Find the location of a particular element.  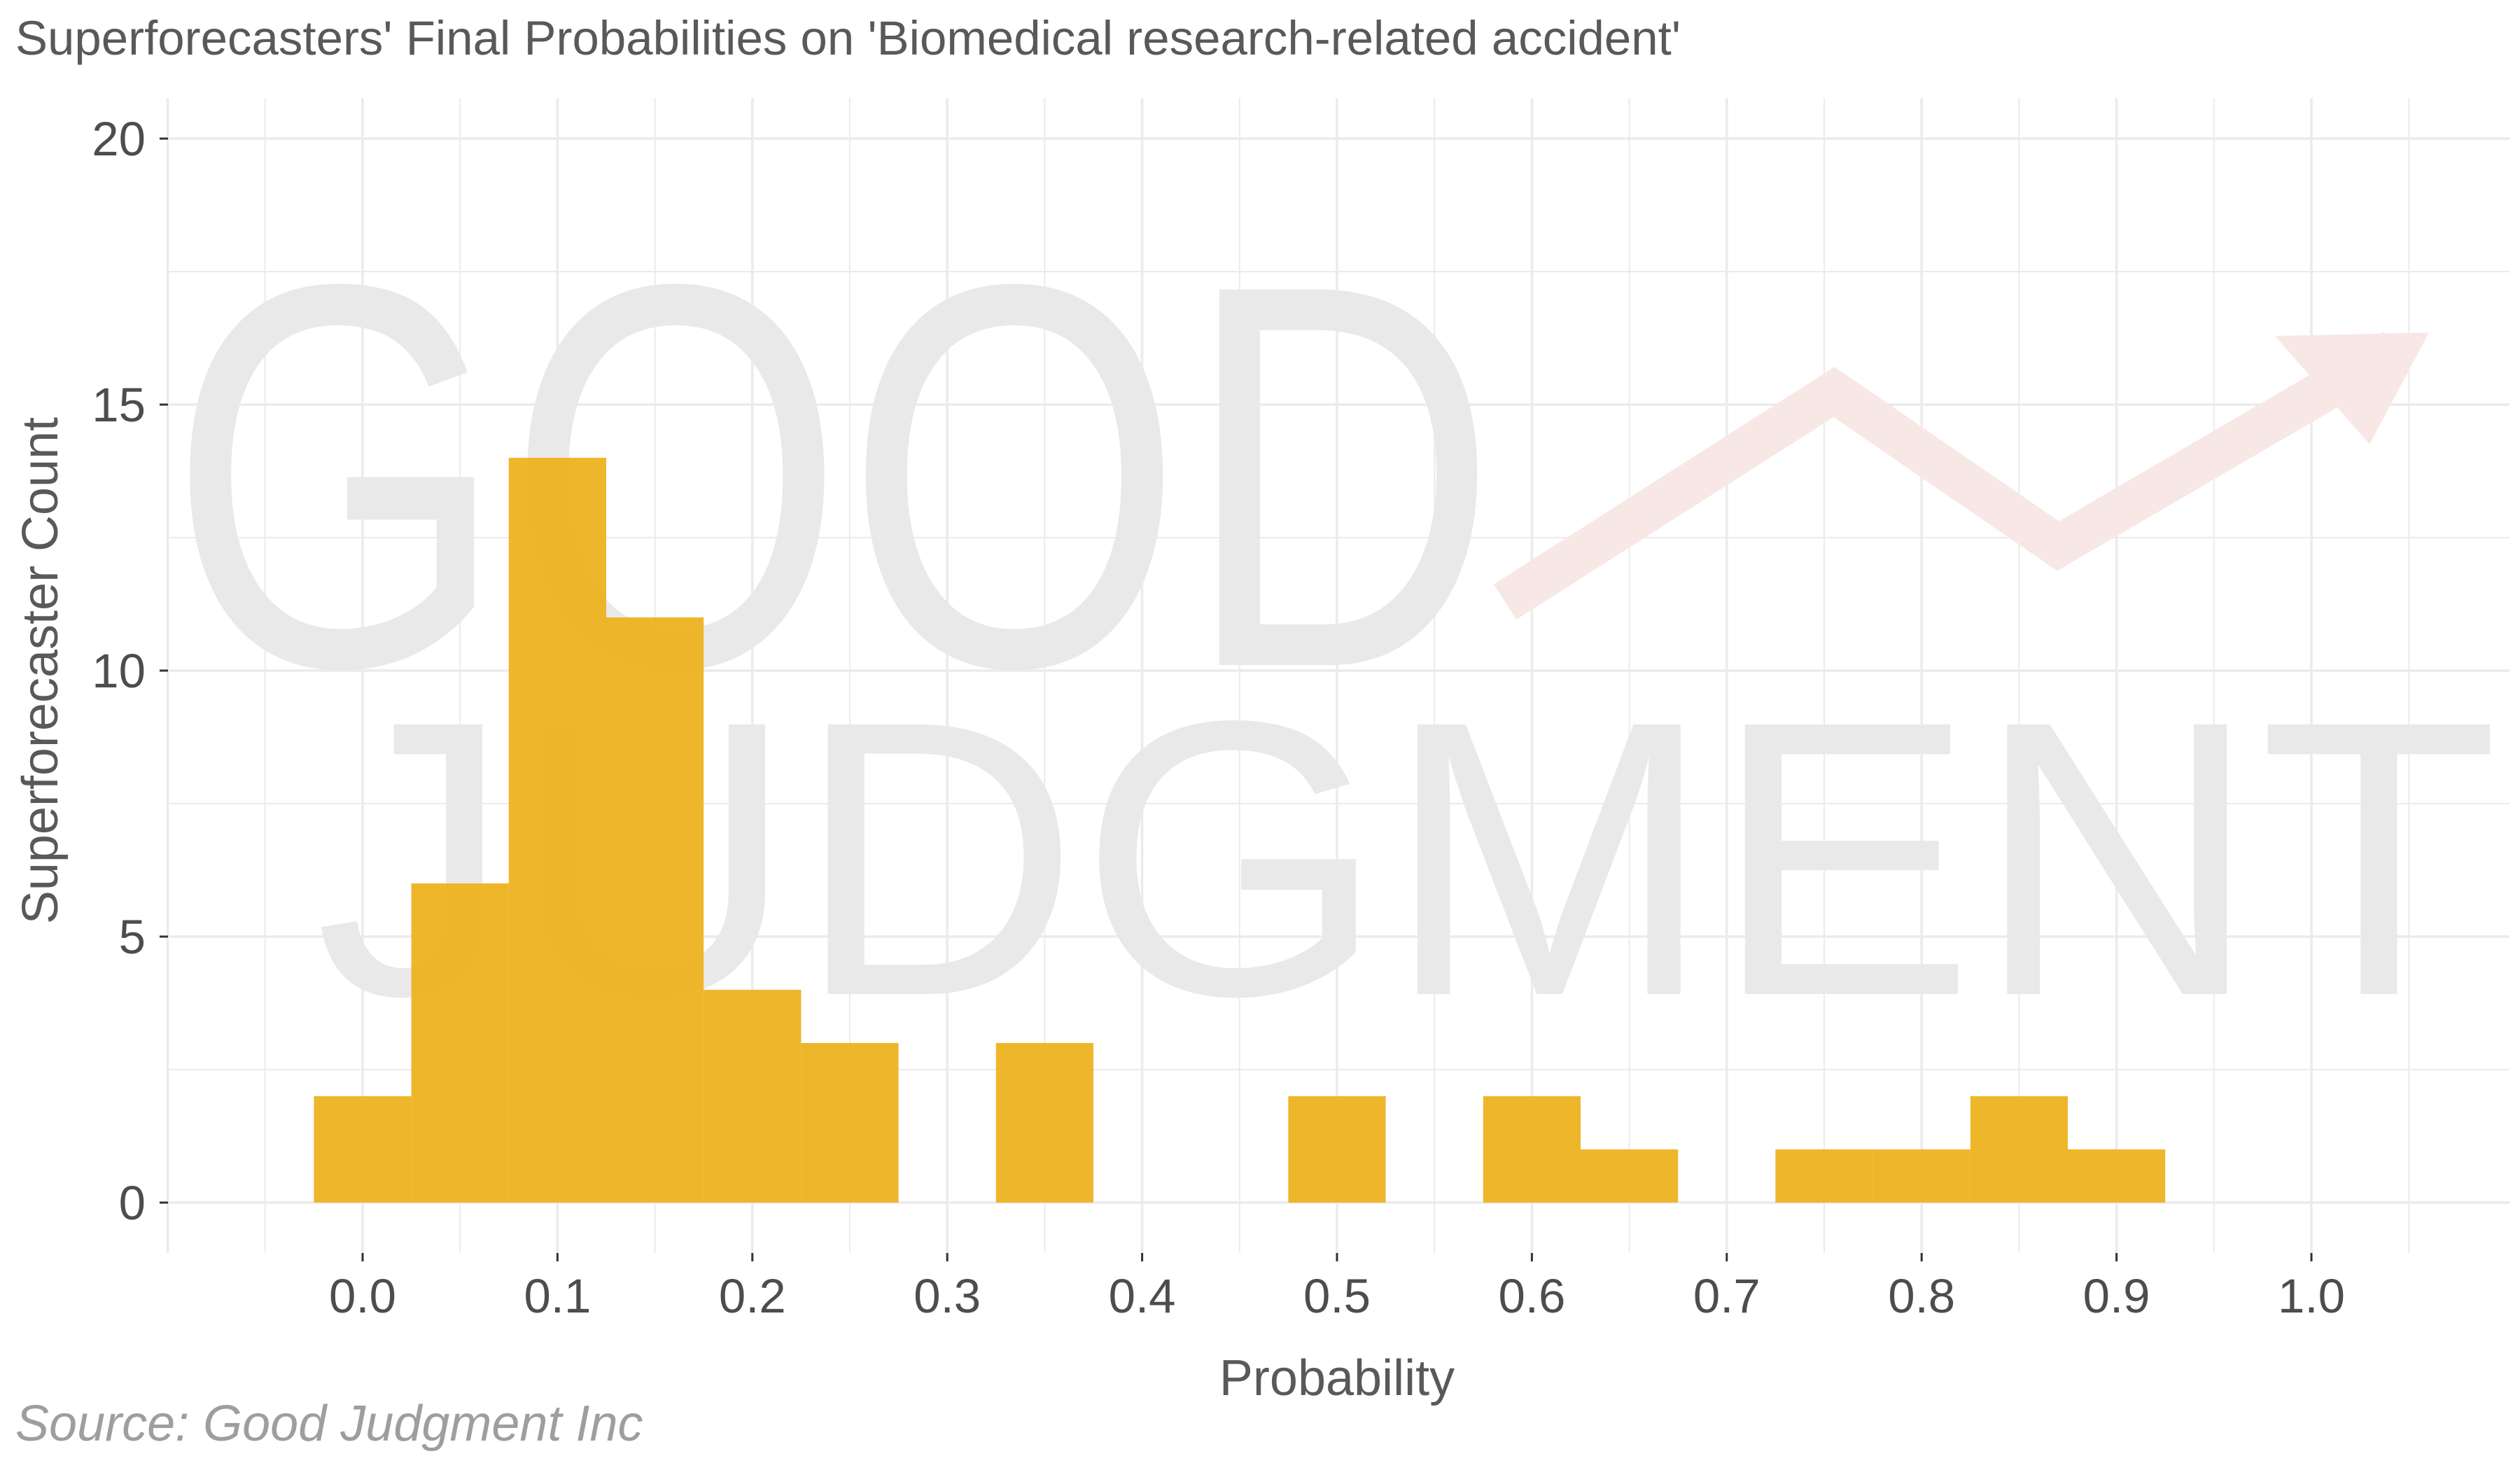

y-tick-label: 5 is located at coordinates (132, 937).